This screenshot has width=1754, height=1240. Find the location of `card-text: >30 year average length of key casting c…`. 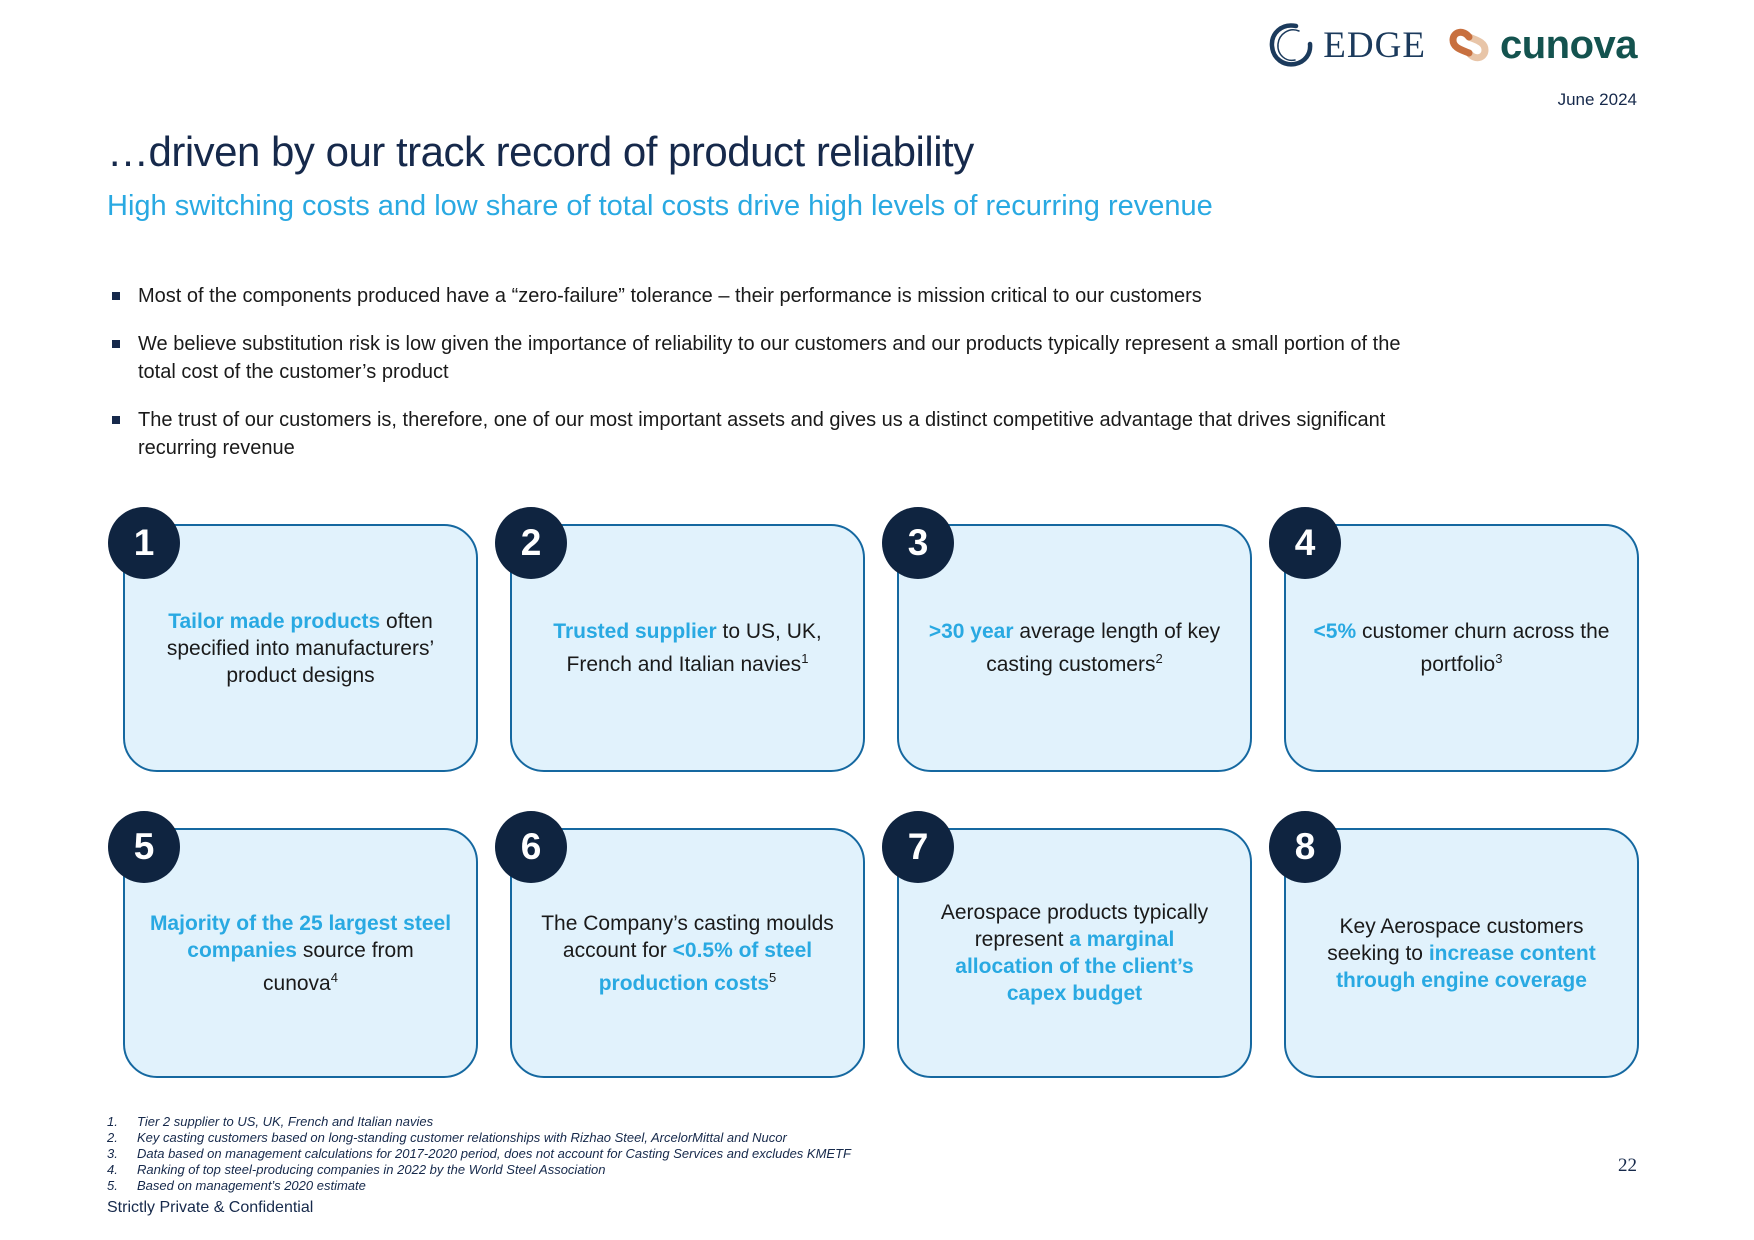

card-text: >30 year average length of key casting c… is located at coordinates (1074, 648).